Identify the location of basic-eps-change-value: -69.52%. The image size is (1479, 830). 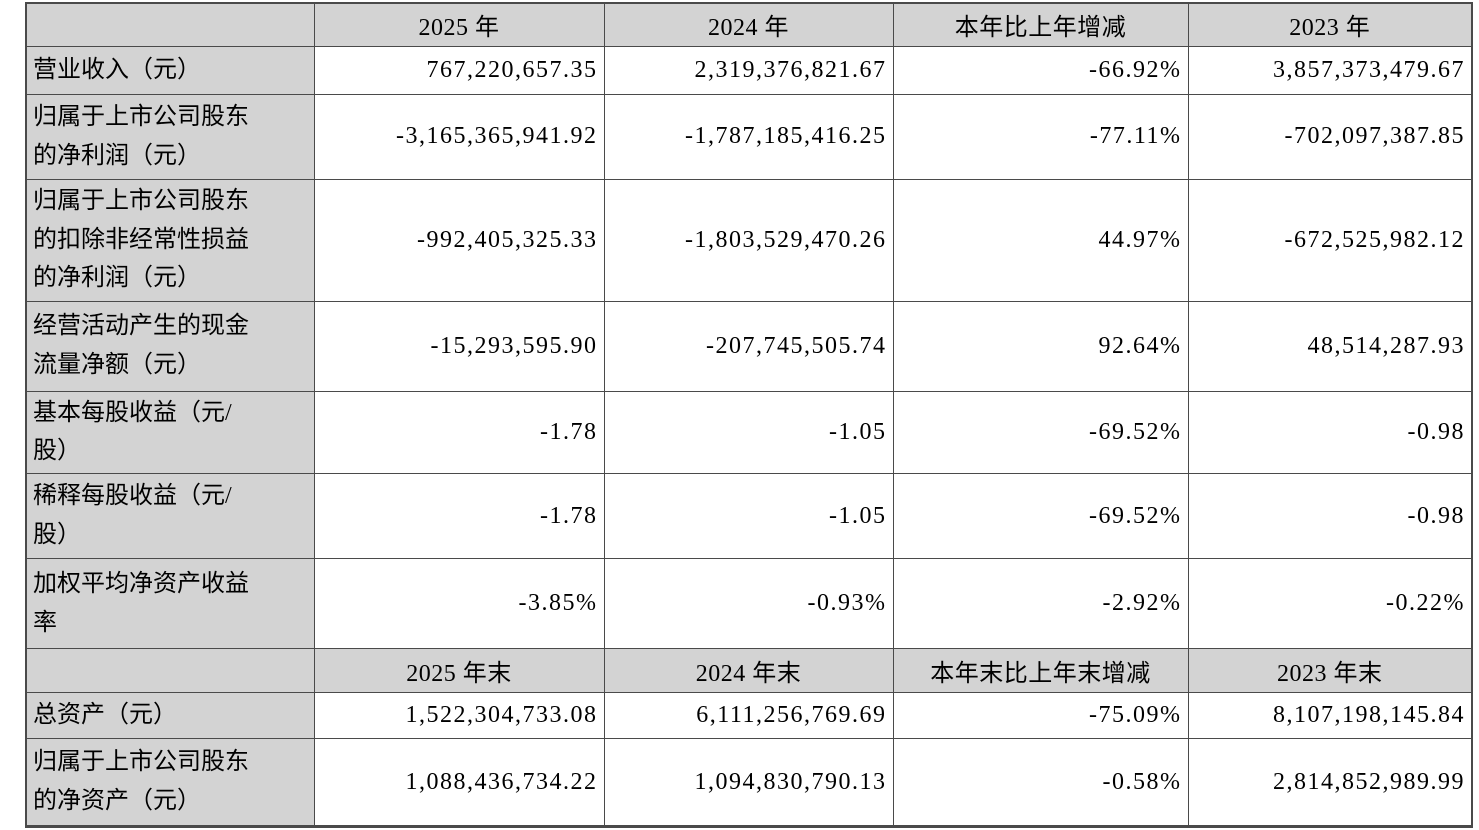
(1040, 432).